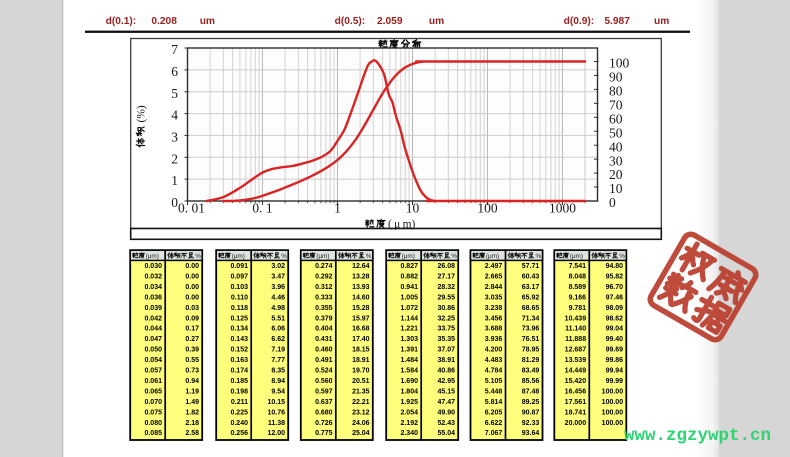 This screenshot has width=790, height=457. What do you see at coordinates (278, 381) in the screenshot?
I see `svg-text: 8.94` at bounding box center [278, 381].